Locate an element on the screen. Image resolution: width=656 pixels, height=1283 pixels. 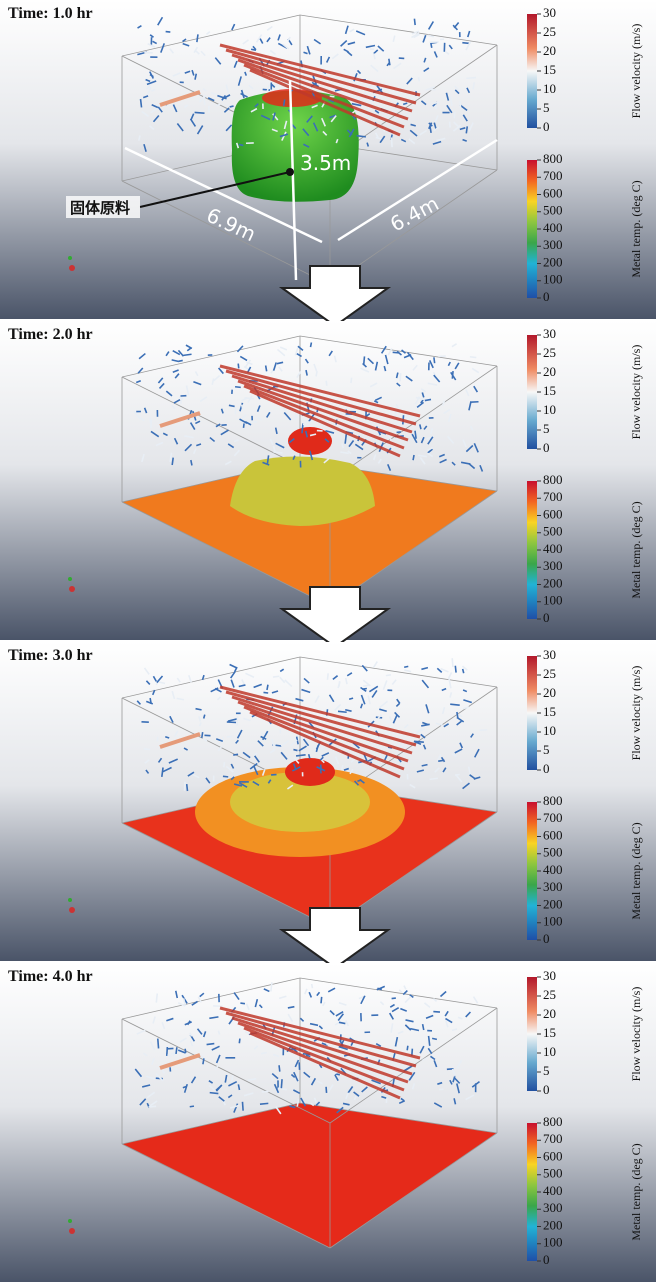
colorbar-tick-label: 700 is located at coordinates (553, 496).